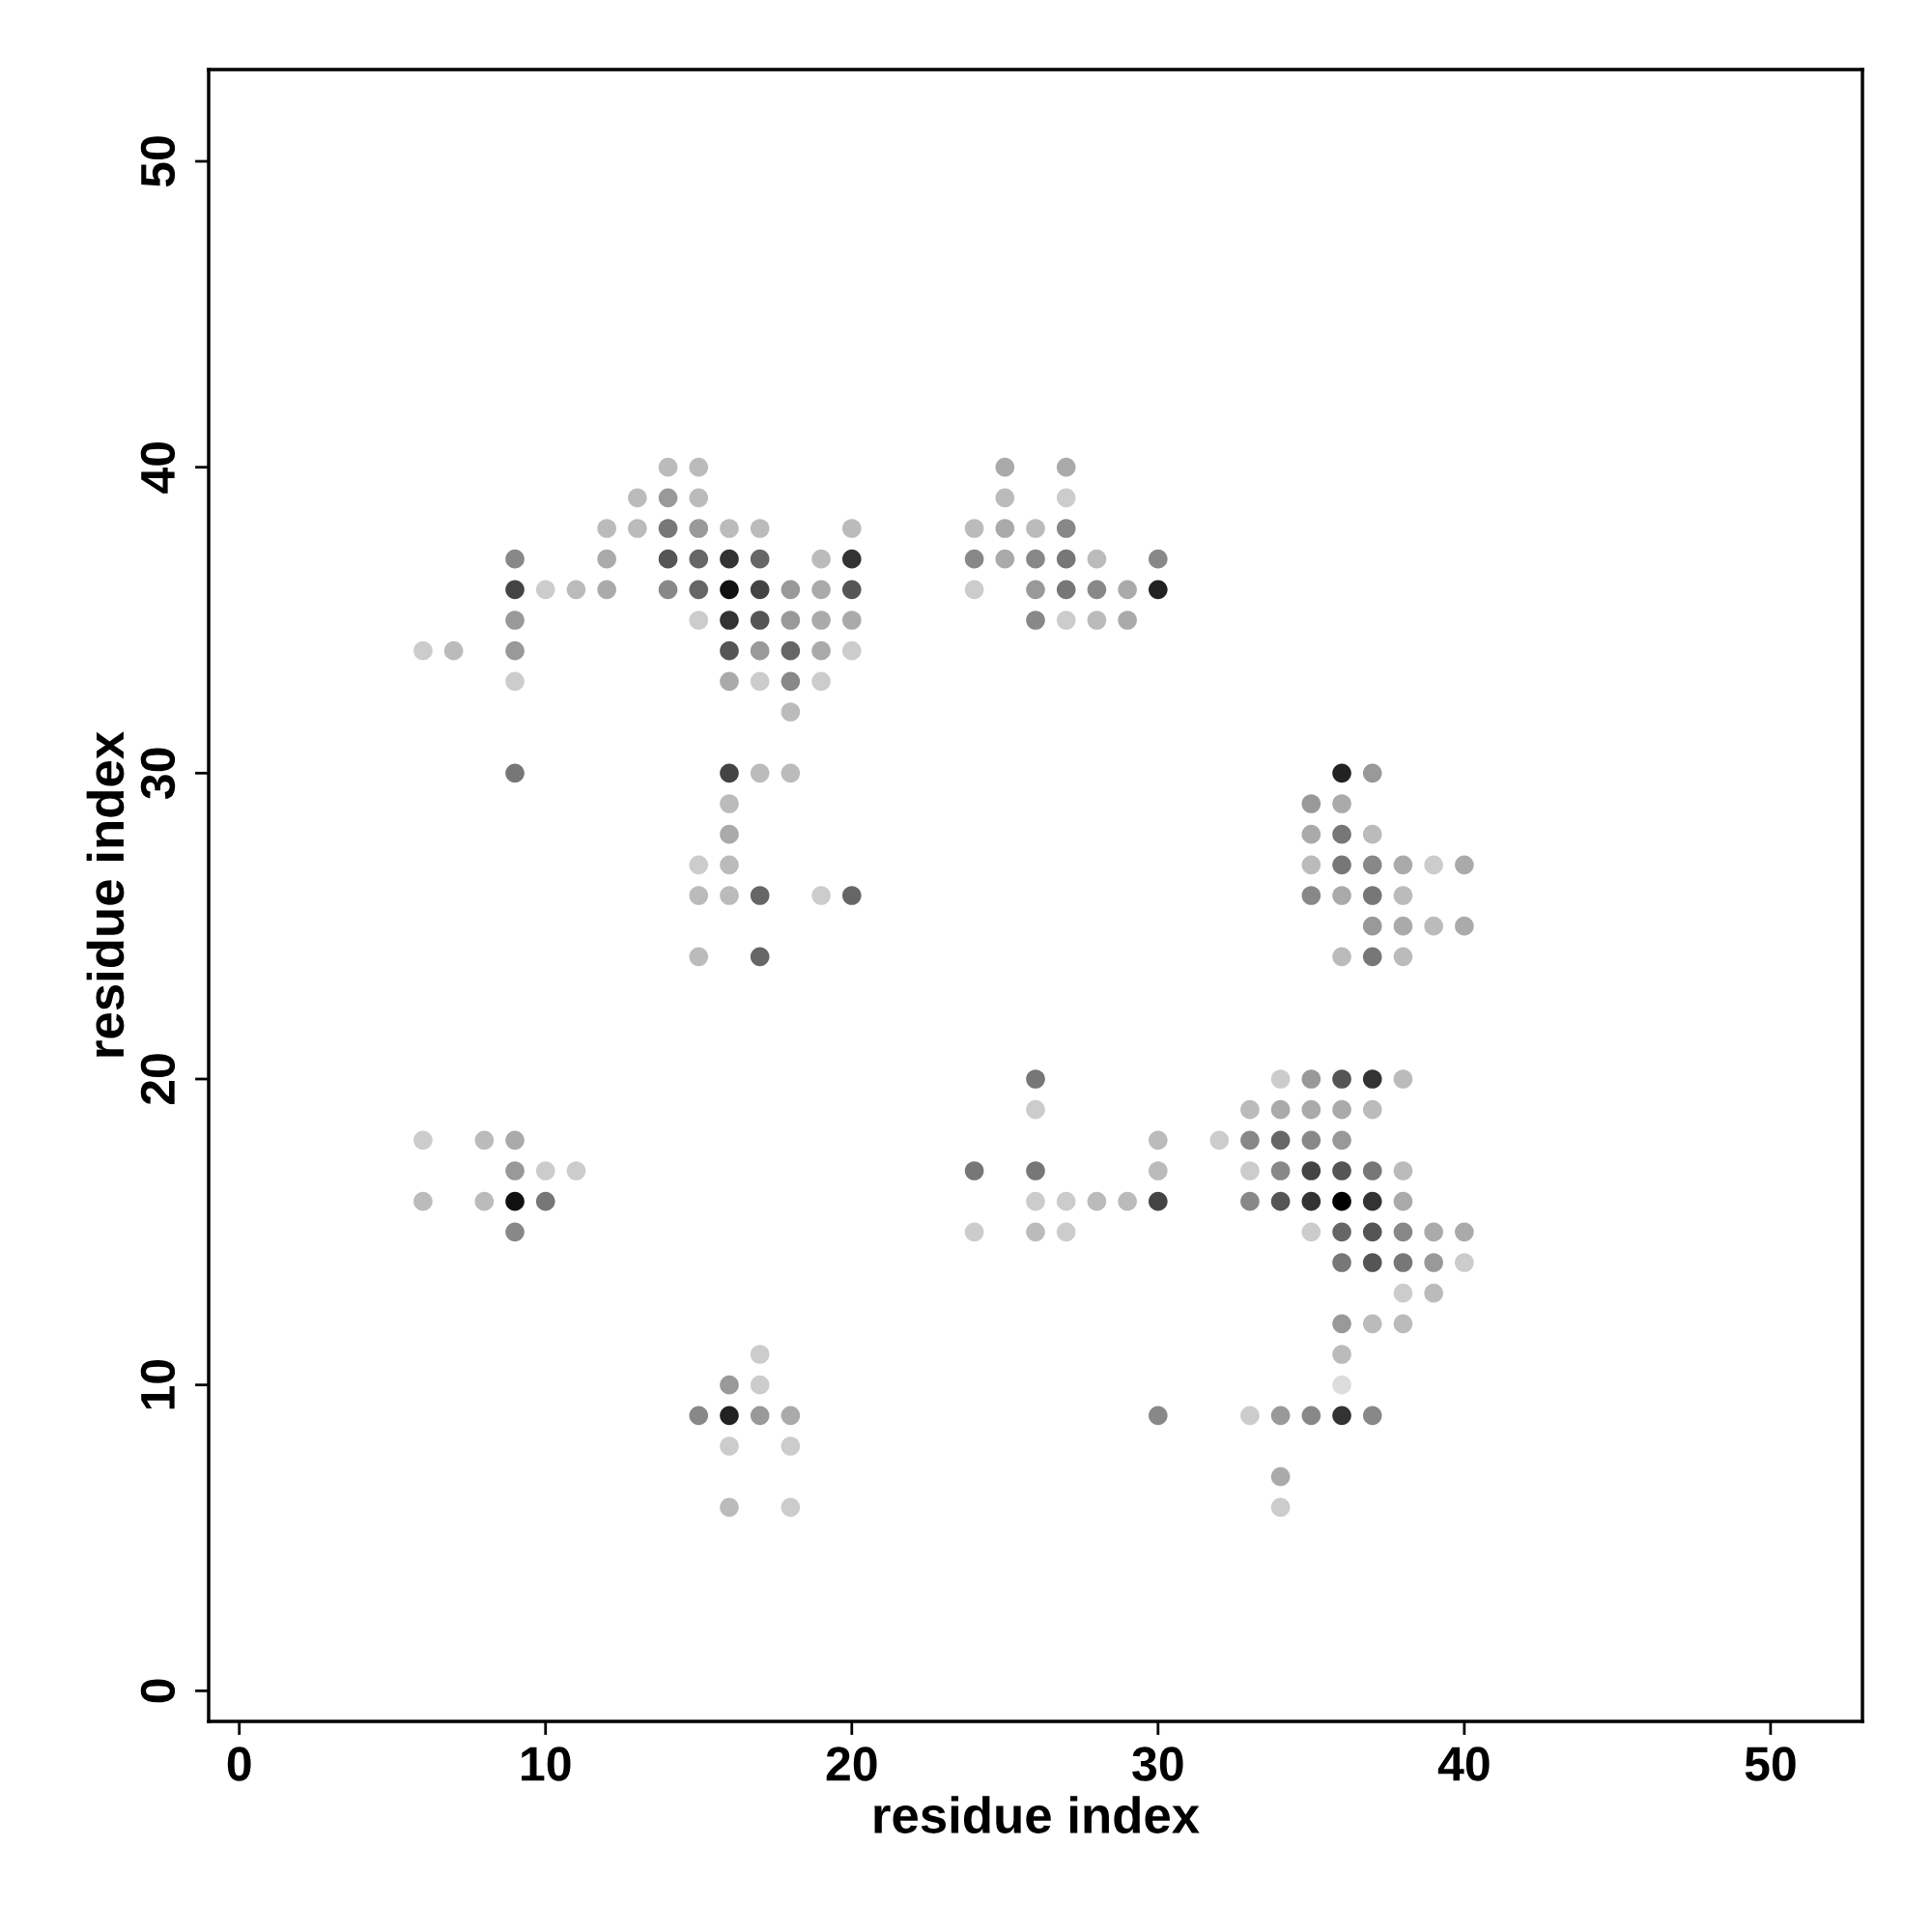 The width and height of the screenshot is (1932, 1932). Describe the element at coordinates (158, 161) in the screenshot. I see `y-tick-label: 50` at that location.